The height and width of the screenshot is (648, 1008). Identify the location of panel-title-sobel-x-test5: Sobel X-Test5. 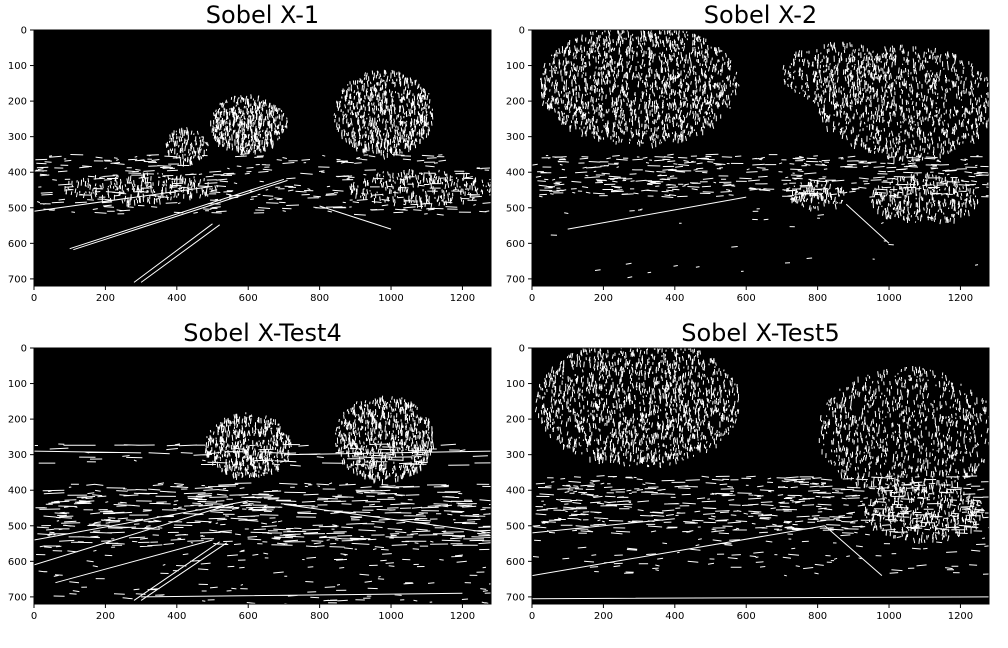
(760, 333).